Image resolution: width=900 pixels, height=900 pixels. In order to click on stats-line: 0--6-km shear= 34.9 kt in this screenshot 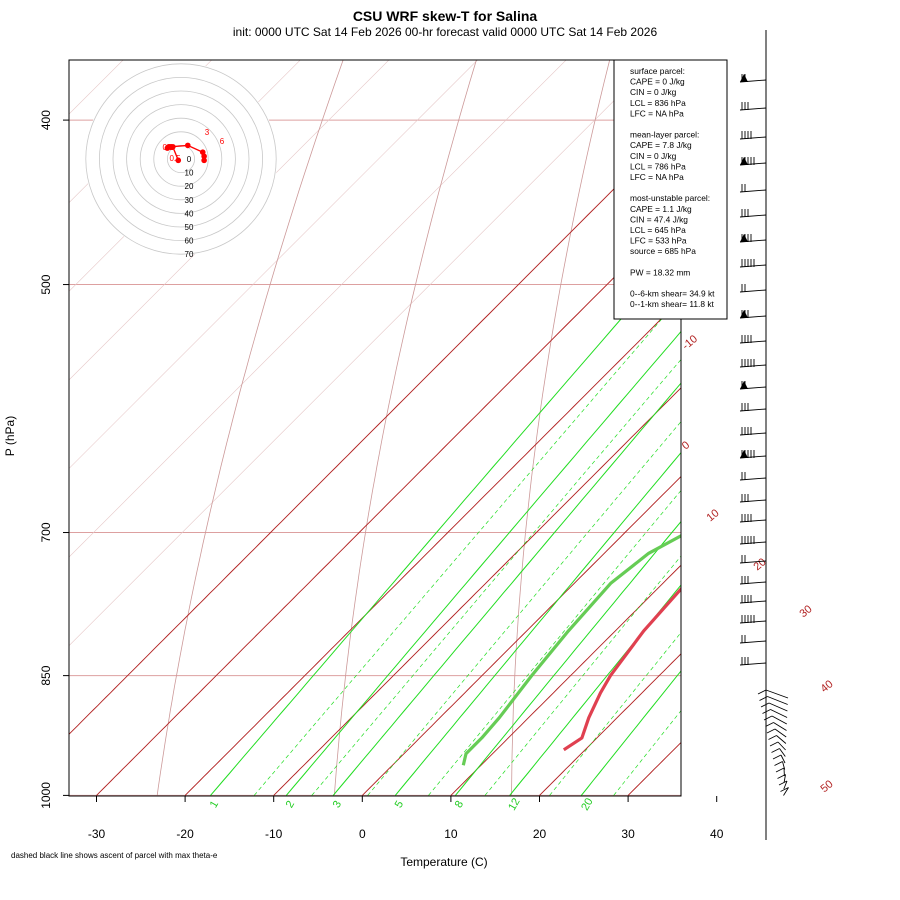, I will do `click(672, 294)`.